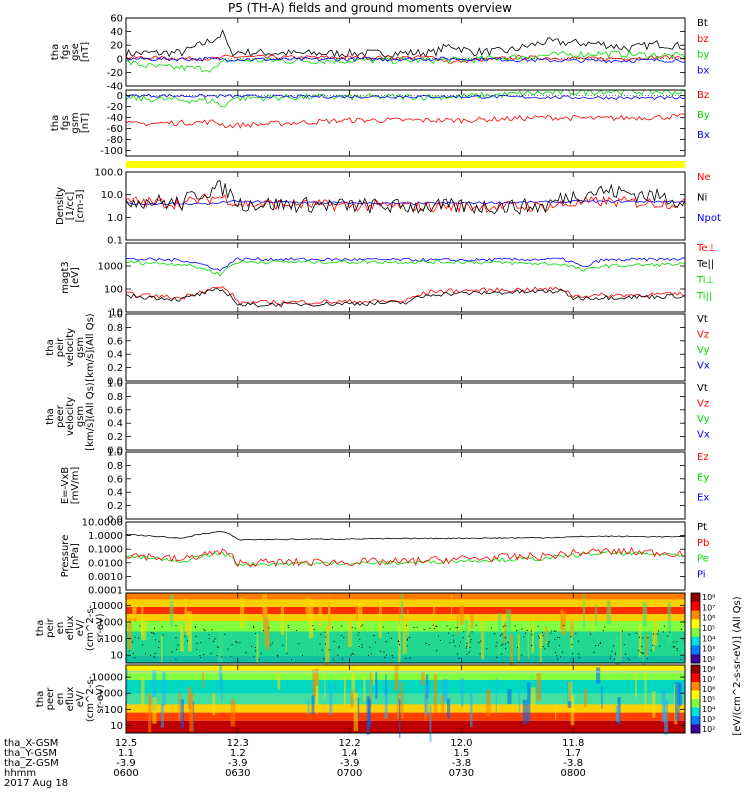 Image resolution: width=750 pixels, height=800 pixels. What do you see at coordinates (706, 248) in the screenshot?
I see `legend-Te⊥: Te⊥` at bounding box center [706, 248].